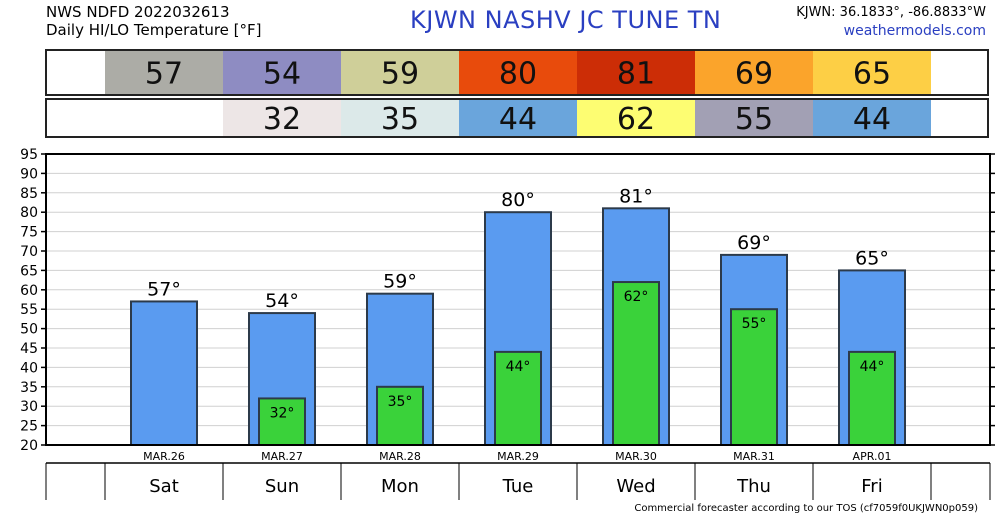 Image resolution: width=1000 pixels, height=520 pixels. I want to click on lo-bar-label: 35°, so click(400, 402).